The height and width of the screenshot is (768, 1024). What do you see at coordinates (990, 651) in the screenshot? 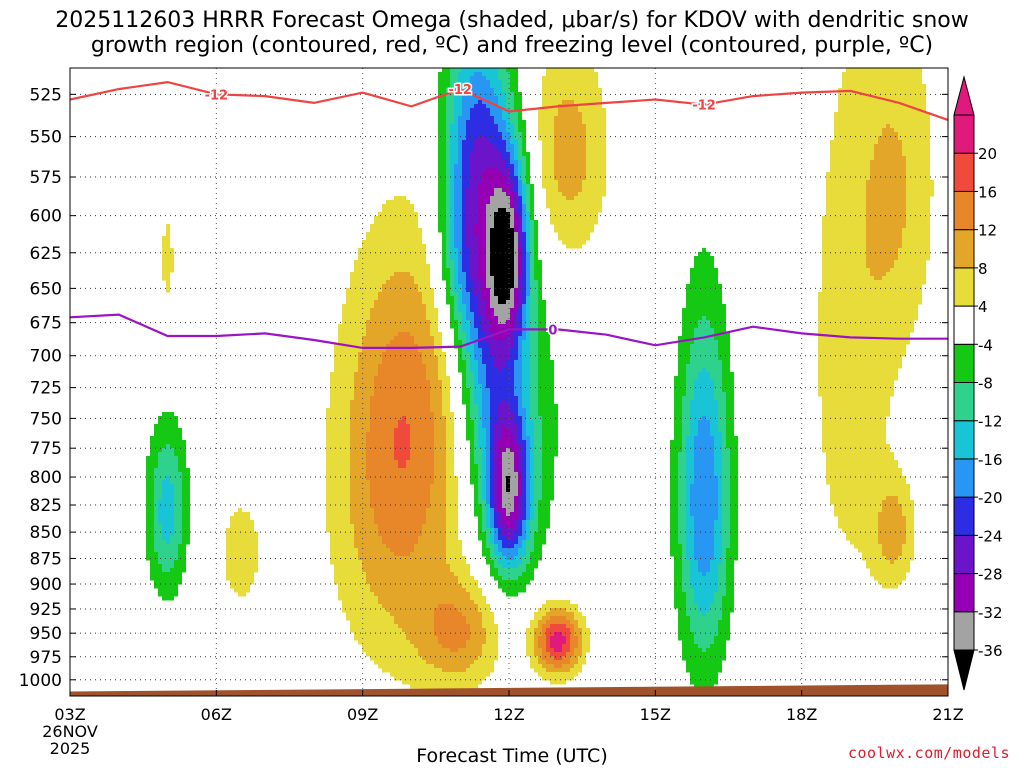
I see `colorbar-label: -36` at bounding box center [990, 651].